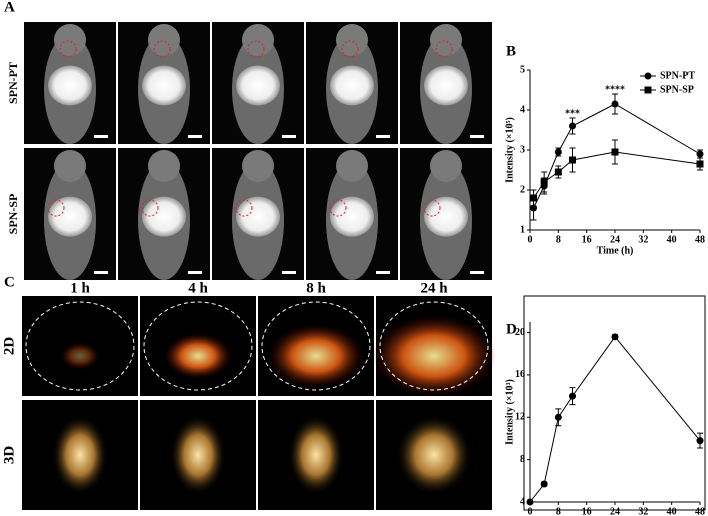 This screenshot has height=516, width=708. Describe the element at coordinates (13, 83) in the screenshot. I see `row-label: SPN-PT` at that location.